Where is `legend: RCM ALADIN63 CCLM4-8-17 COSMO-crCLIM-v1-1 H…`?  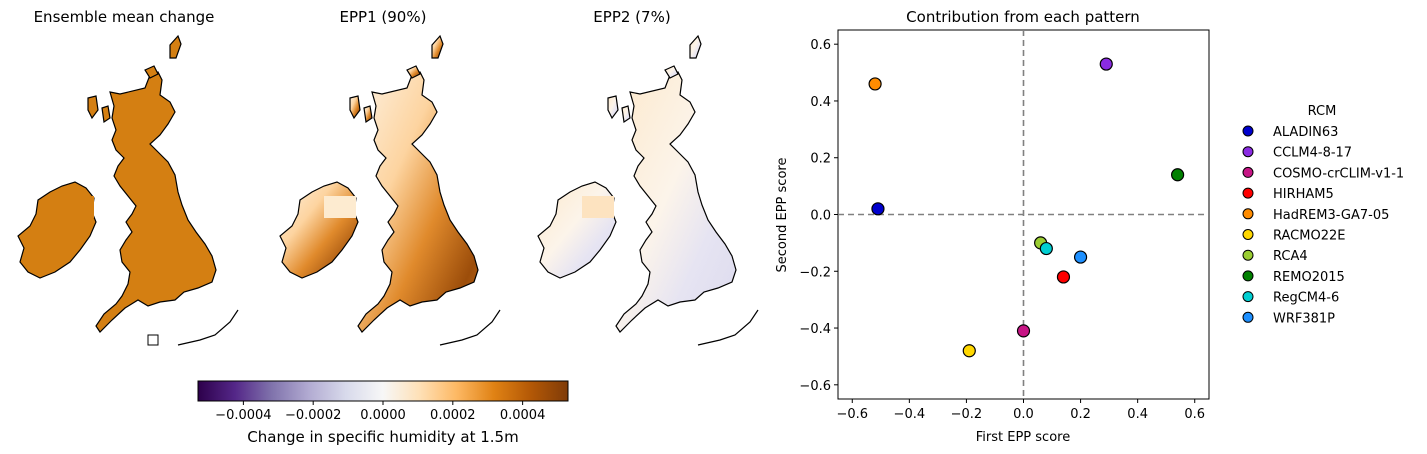
legend: RCM ALADIN63 CCLM4-8-17 COSMO-crCLIM-v1-1 H… is located at coordinates (1323, 215).